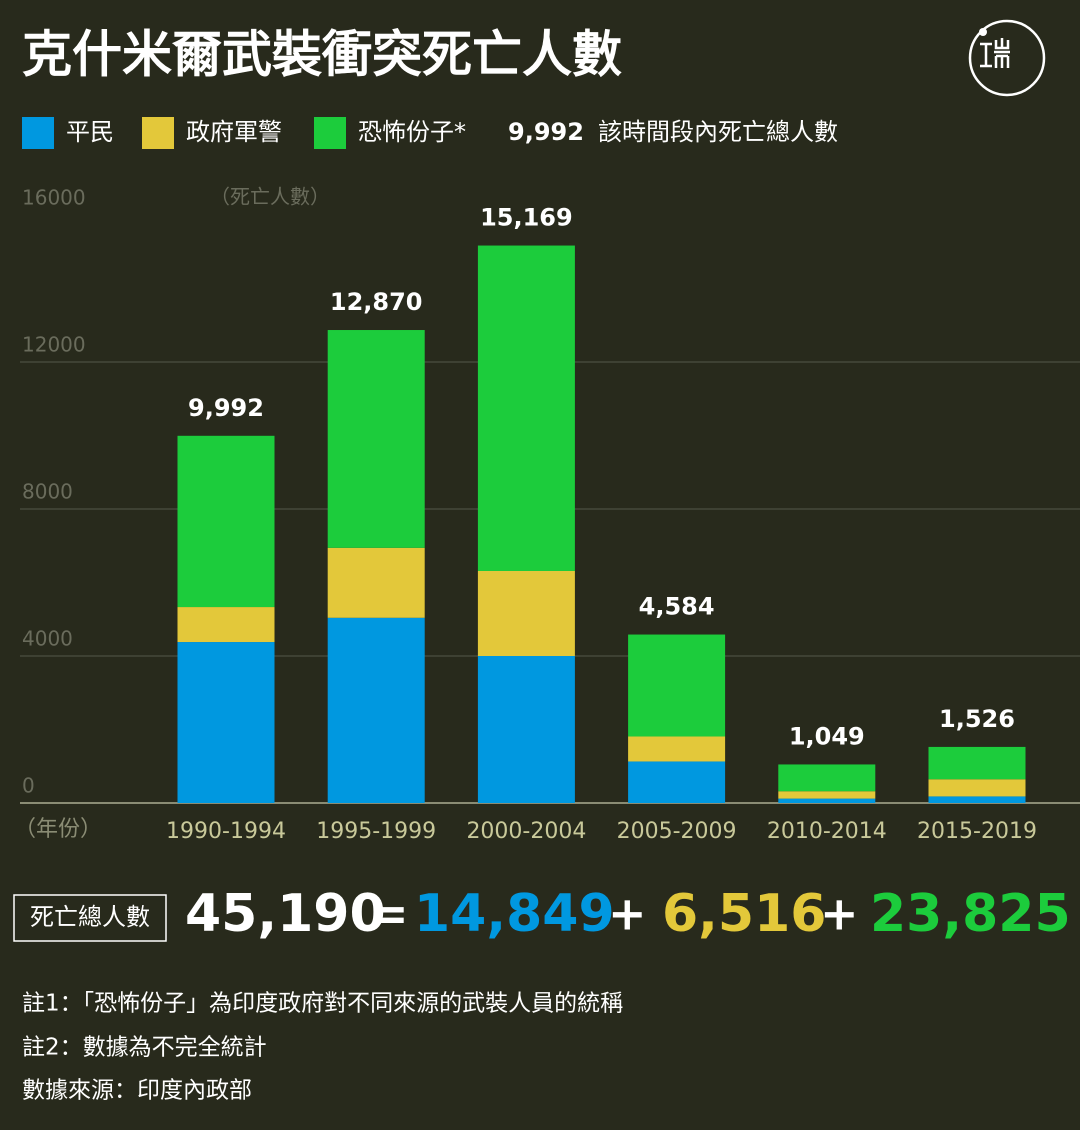 Image resolution: width=1080 pixels, height=1130 pixels. I want to click on total-label: 1,049, so click(827, 736).